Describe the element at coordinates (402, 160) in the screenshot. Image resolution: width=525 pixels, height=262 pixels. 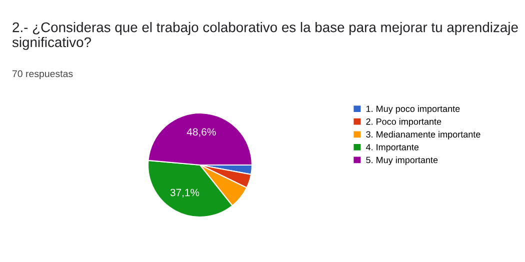
I see `legend-label: 5. Muy importante` at that location.